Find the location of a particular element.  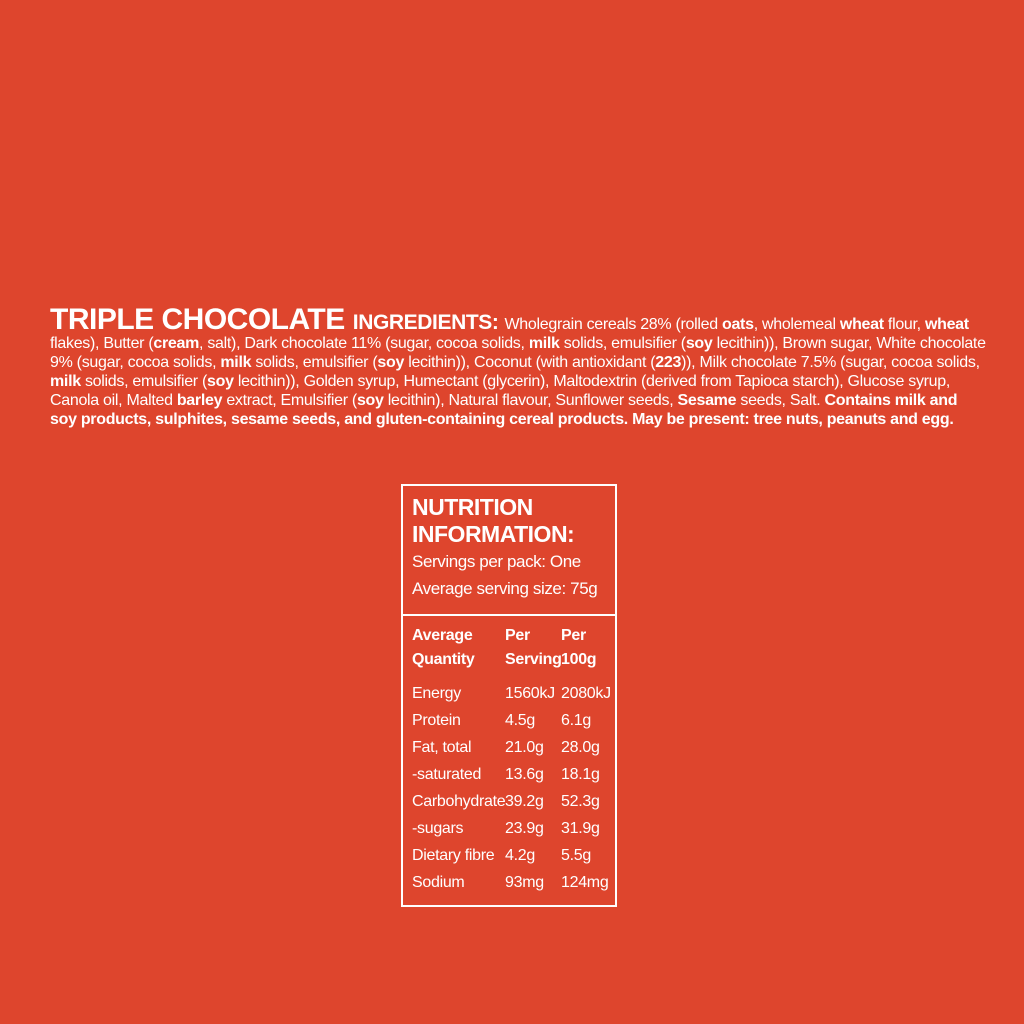

servings-per-pack: Servings per pack: One is located at coordinates (496, 561).